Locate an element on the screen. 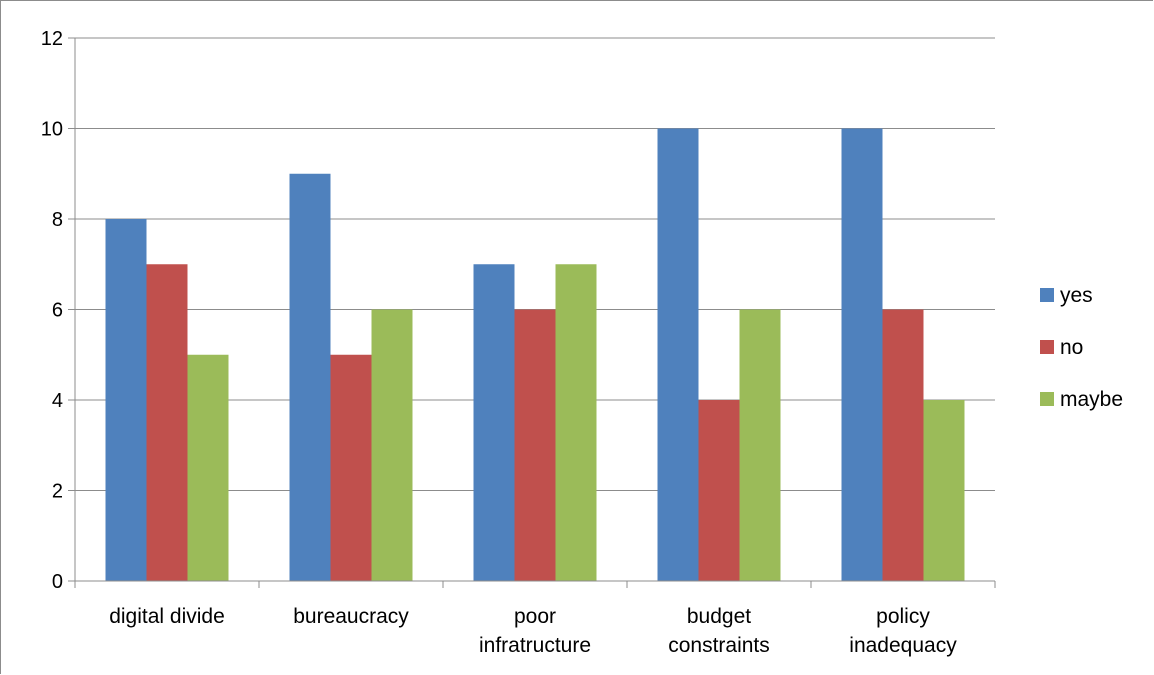 Image resolution: width=1154 pixels, height=675 pixels. y-tick-label: 4 is located at coordinates (57, 401).